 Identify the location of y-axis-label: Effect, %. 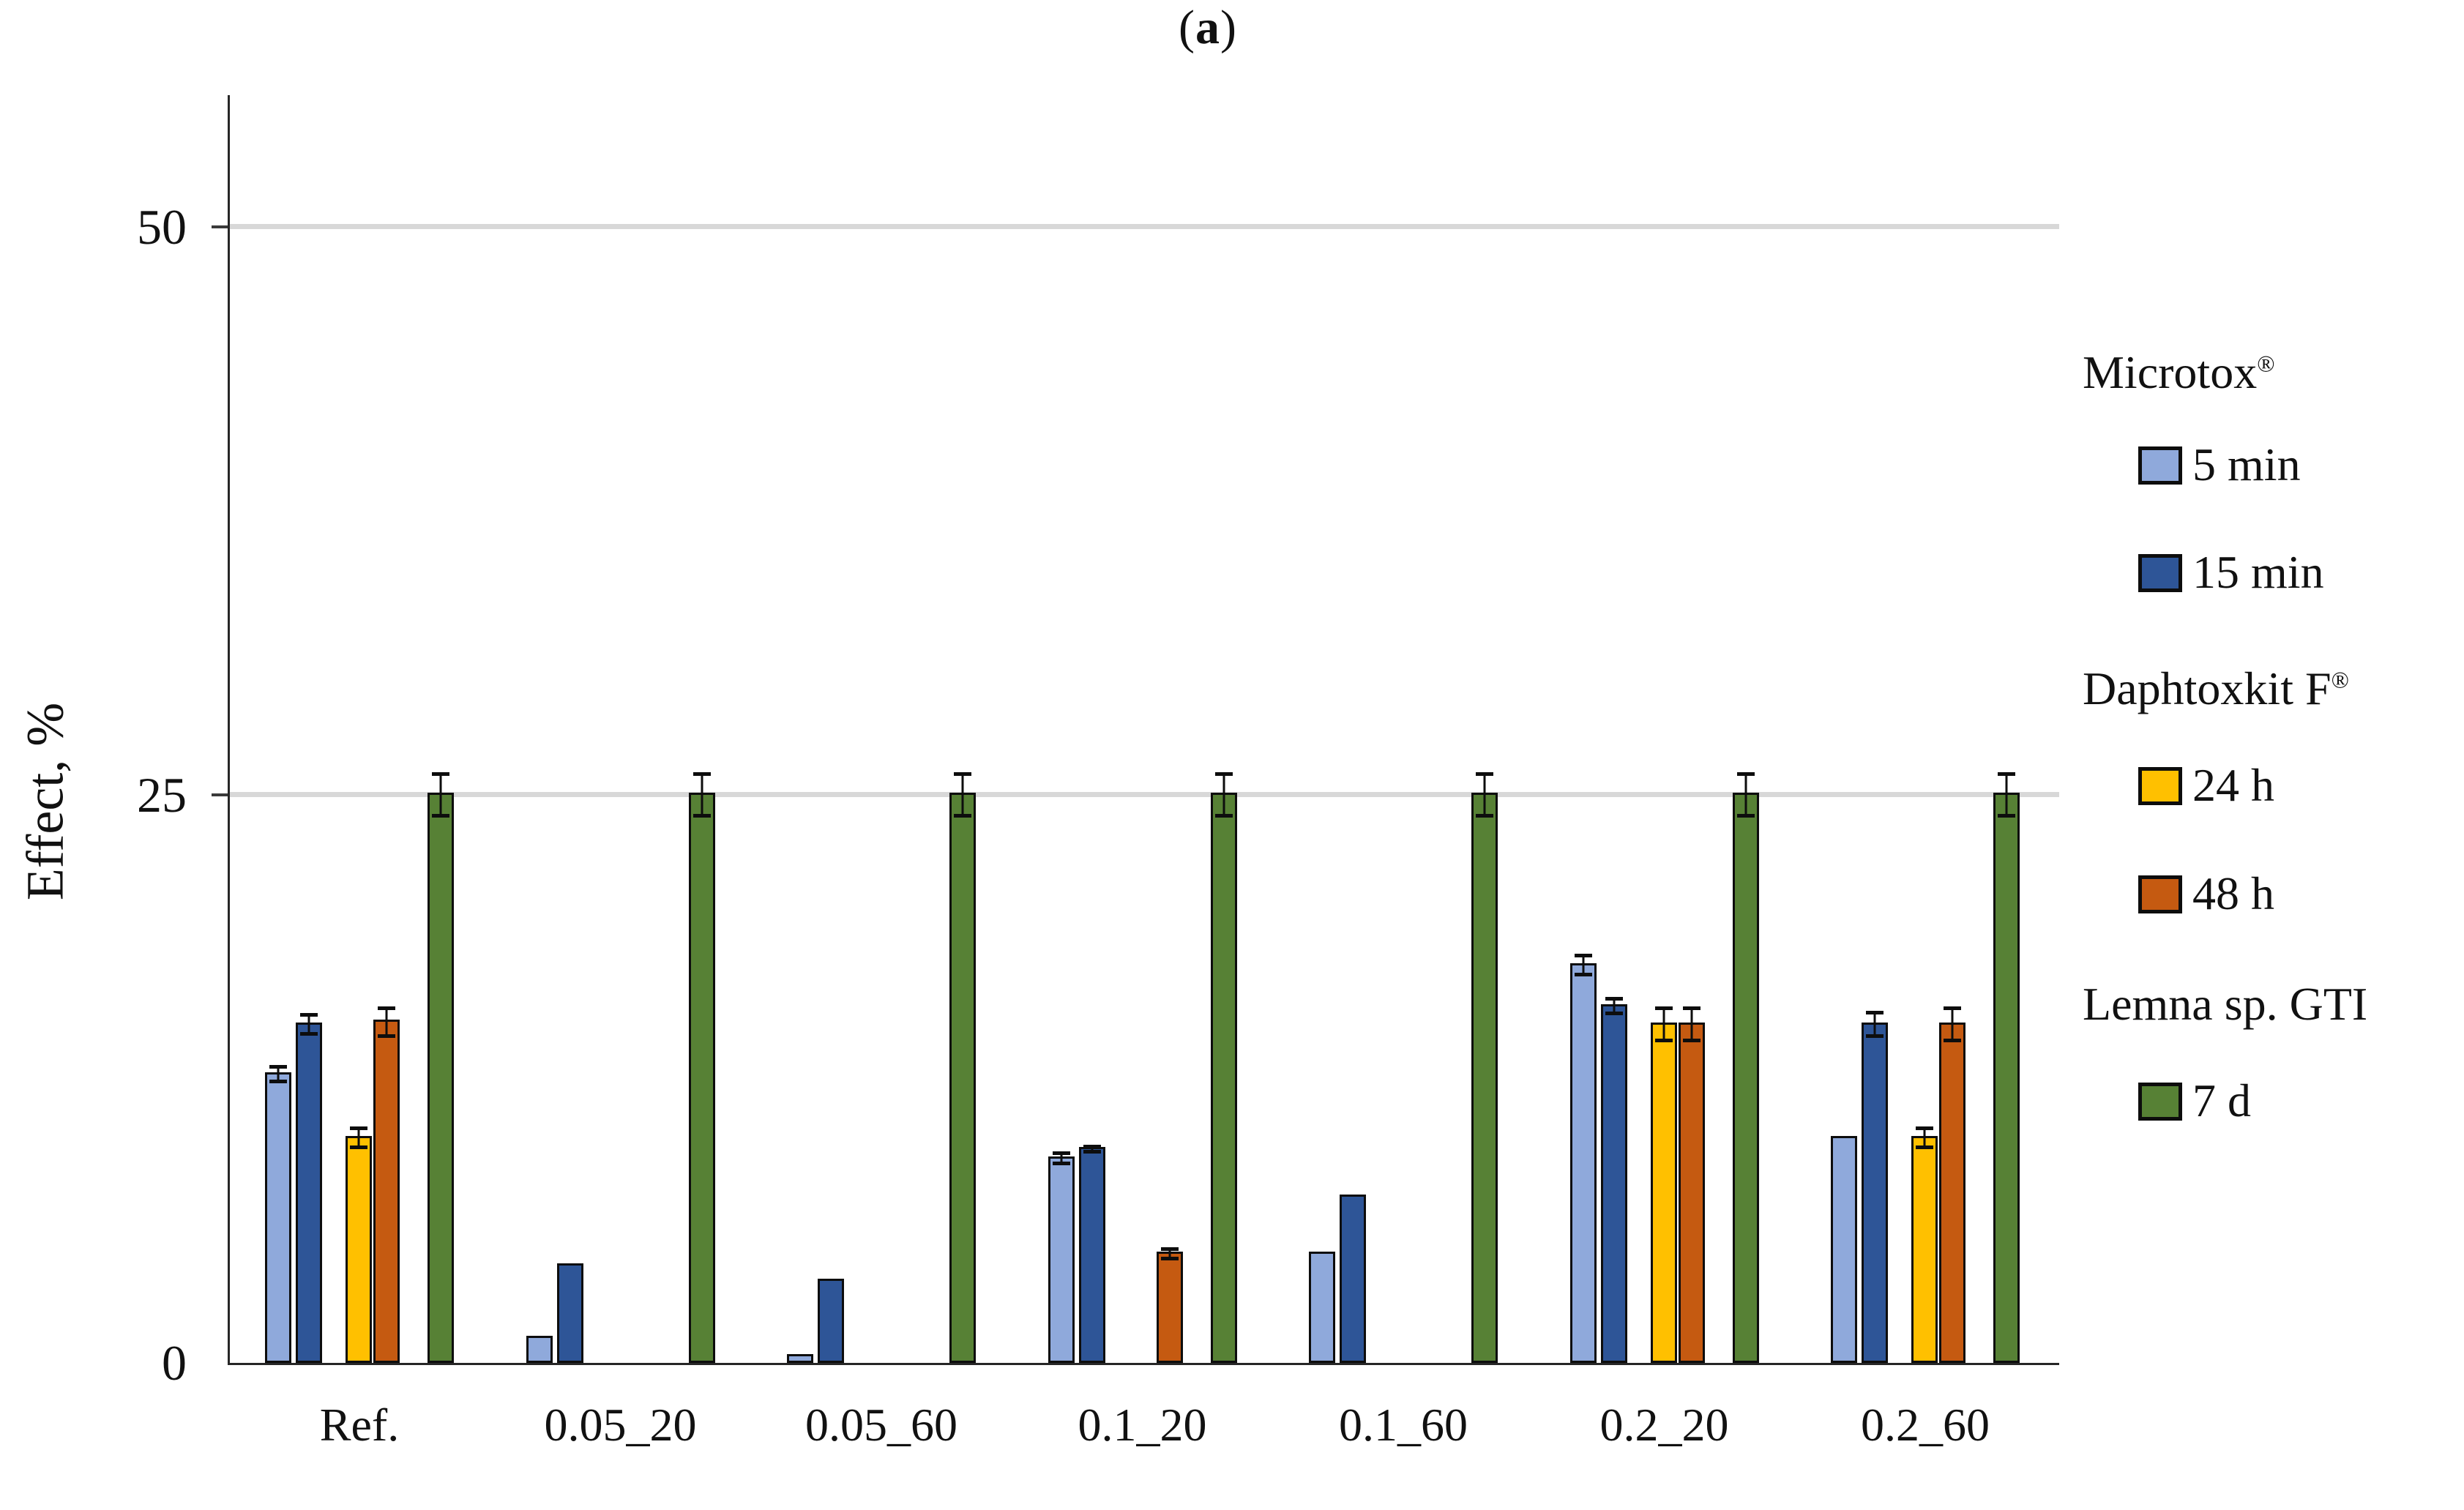
(45, 801).